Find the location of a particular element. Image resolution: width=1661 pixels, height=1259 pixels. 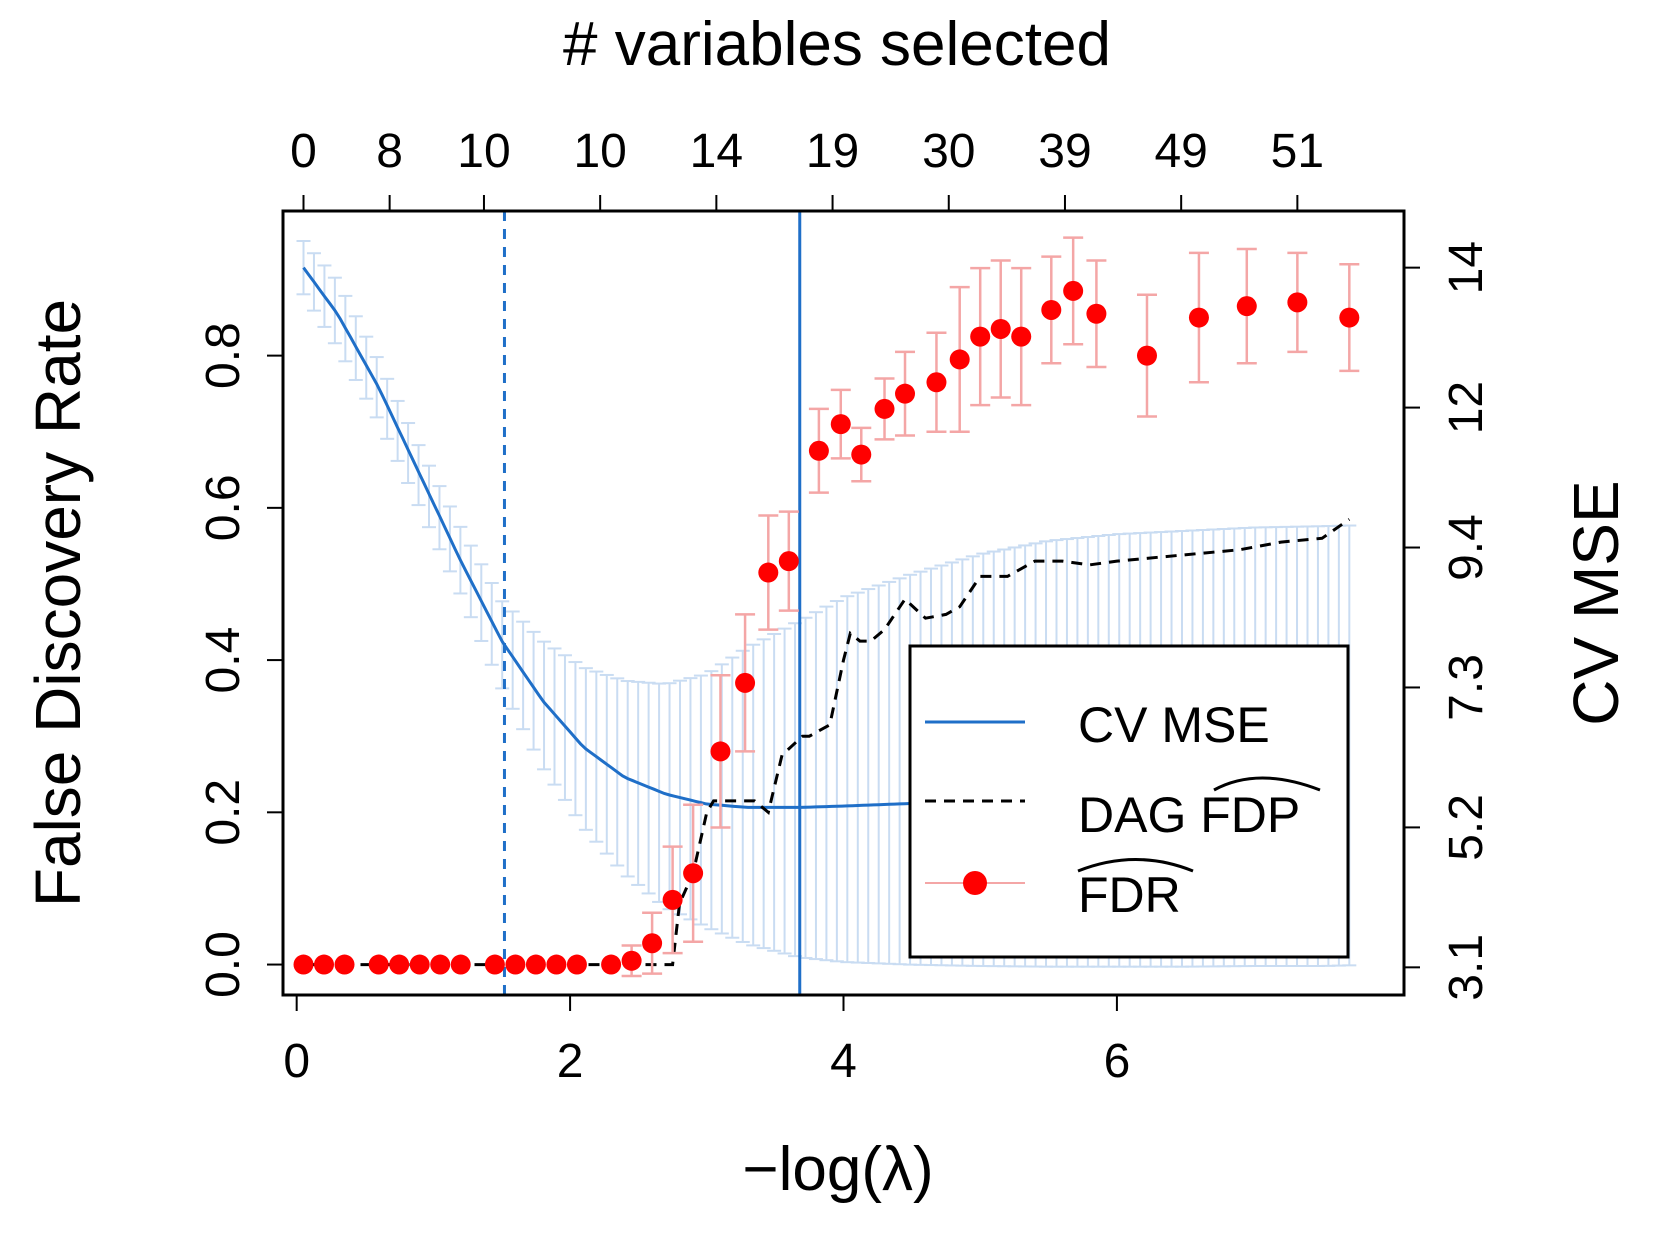

x-tick-label: 0 is located at coordinates (296, 1061).